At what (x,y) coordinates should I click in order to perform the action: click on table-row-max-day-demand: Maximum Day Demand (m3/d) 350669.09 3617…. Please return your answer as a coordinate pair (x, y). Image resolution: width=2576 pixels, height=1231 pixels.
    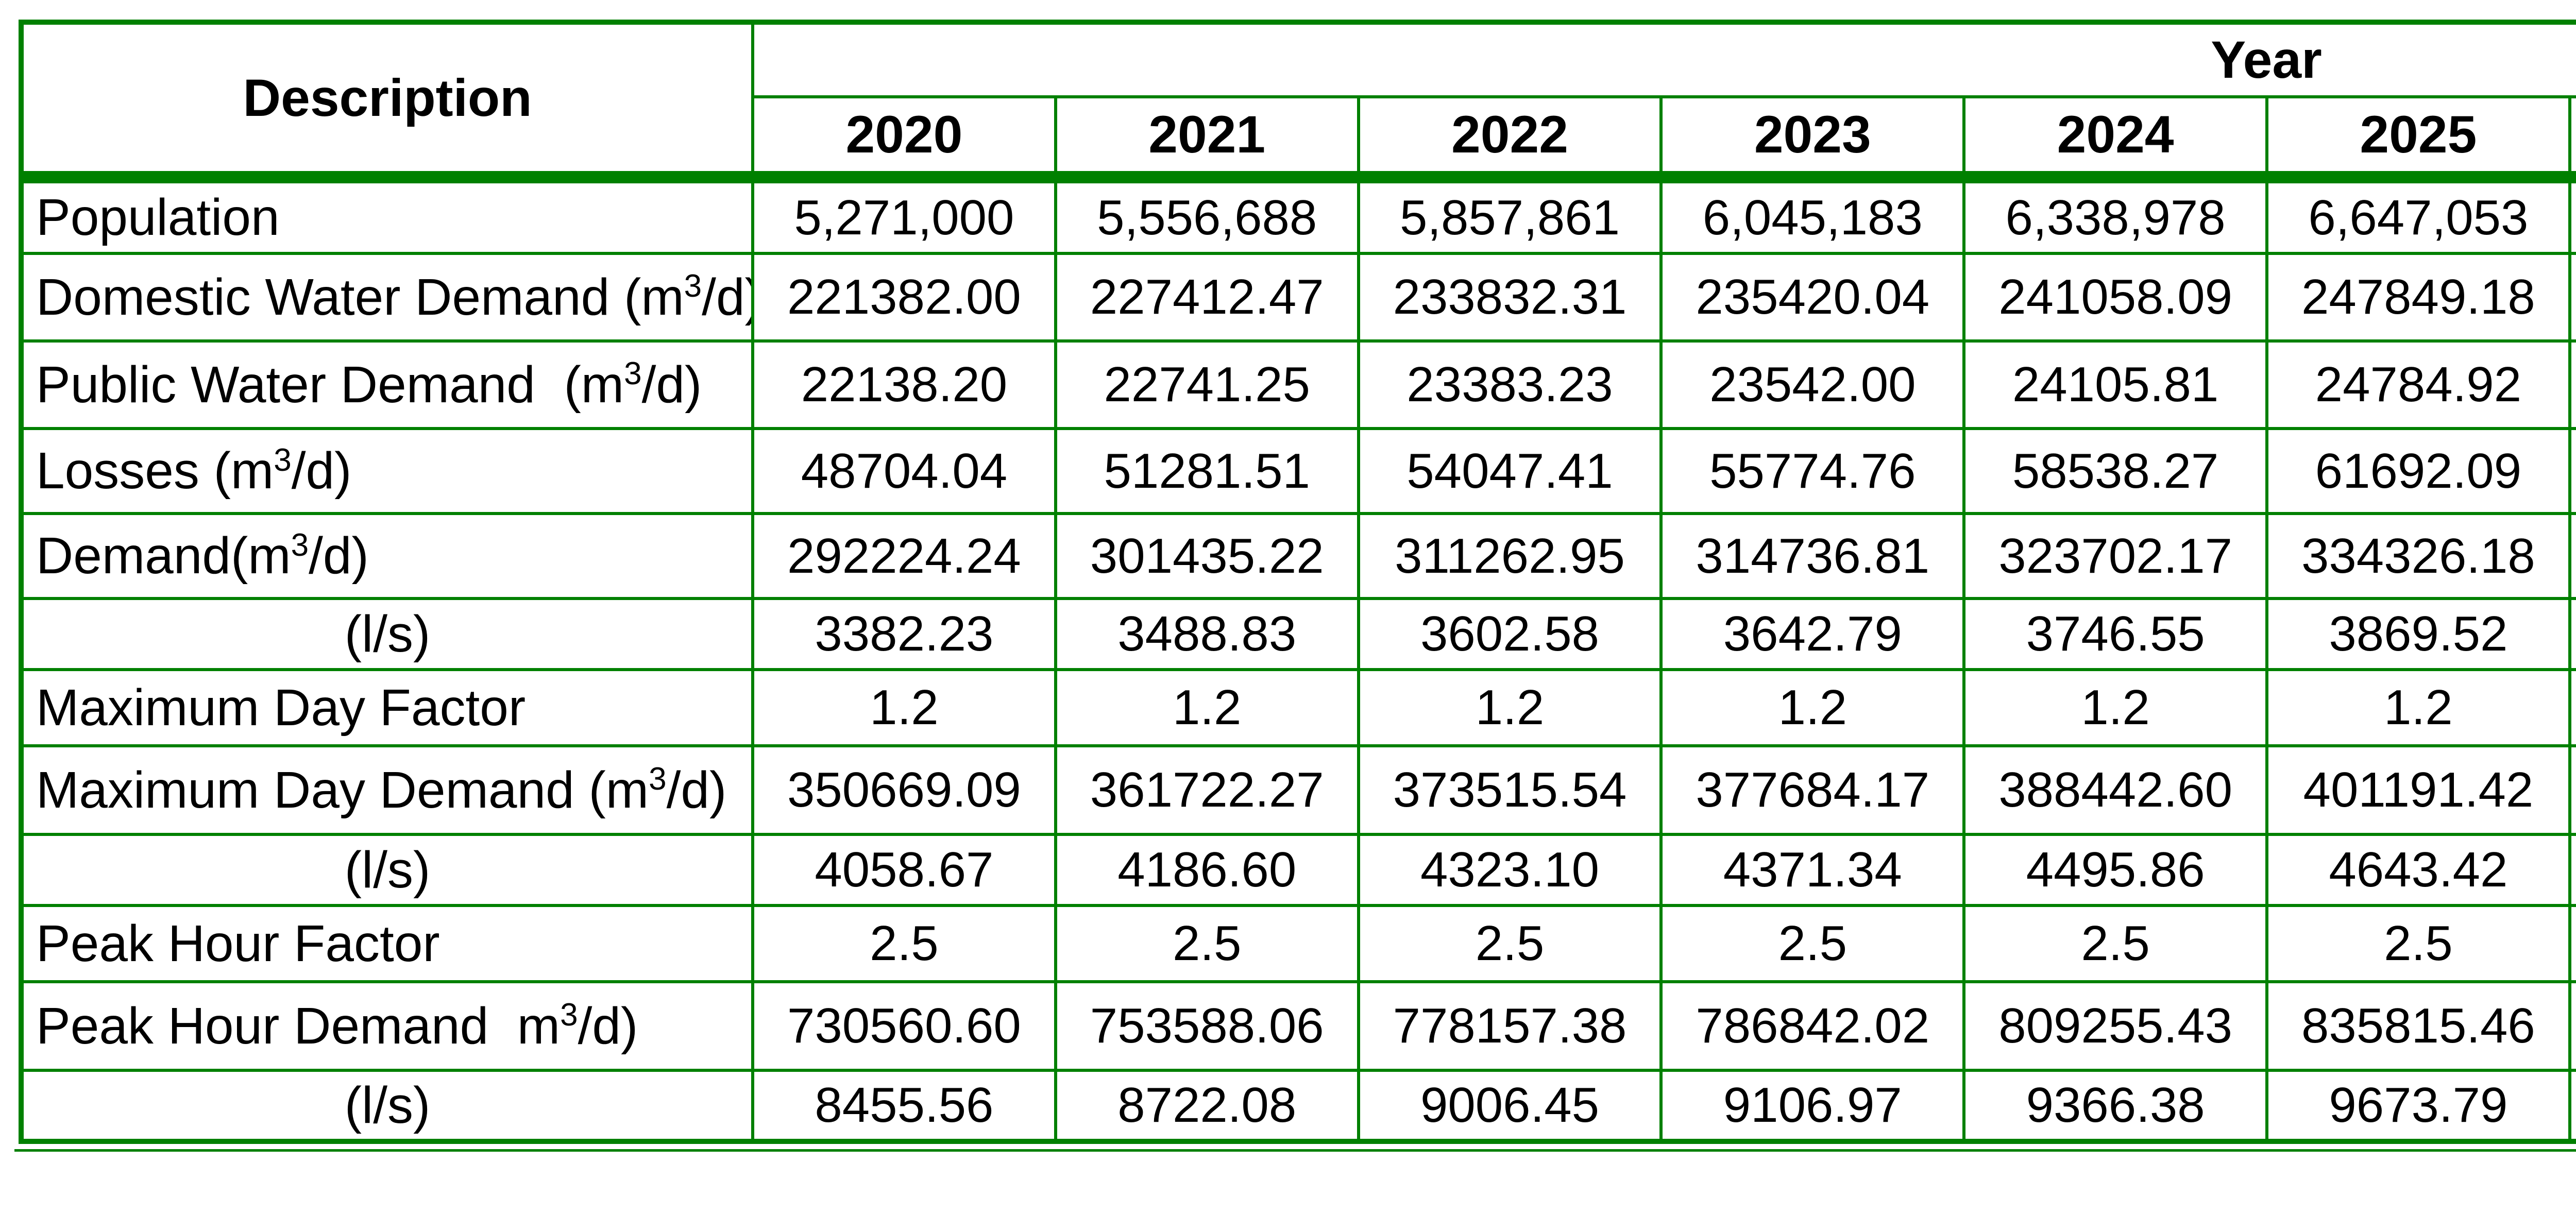
    Looking at the image, I should click on (1298, 790).